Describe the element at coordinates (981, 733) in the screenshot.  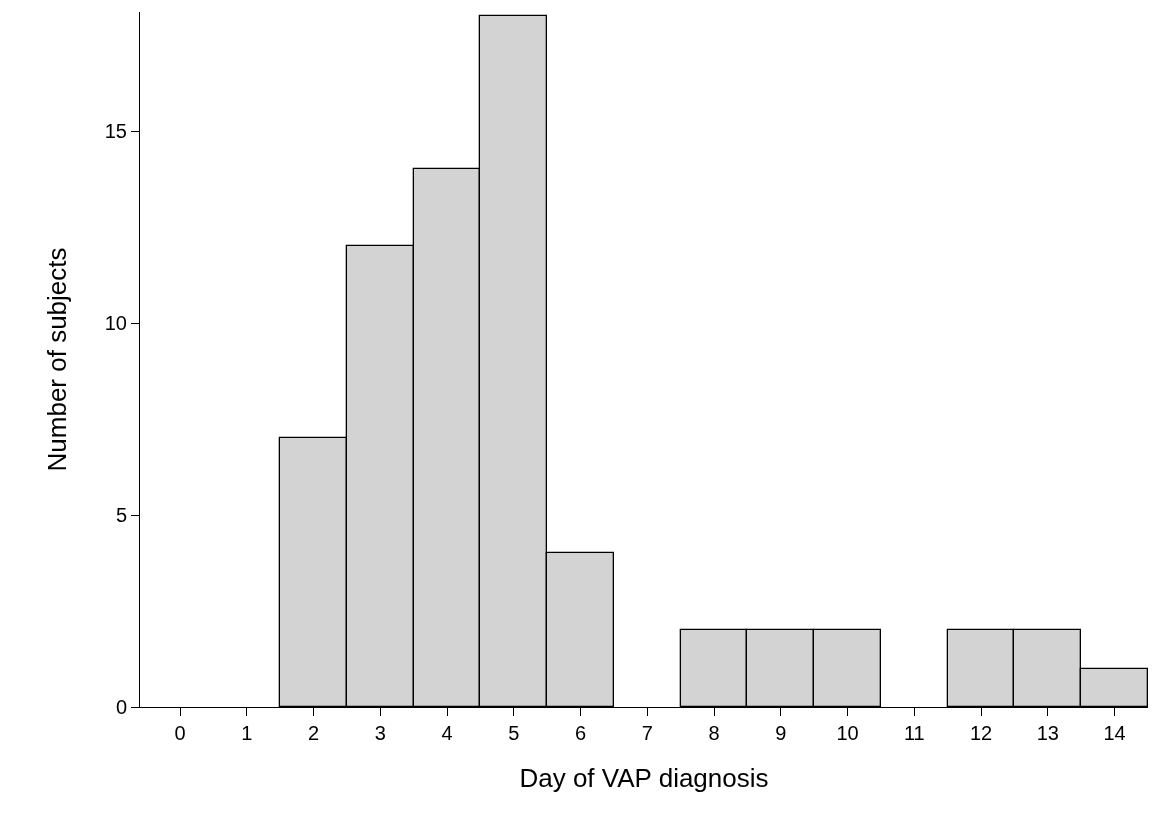
I see `x-tick-label: 12` at that location.